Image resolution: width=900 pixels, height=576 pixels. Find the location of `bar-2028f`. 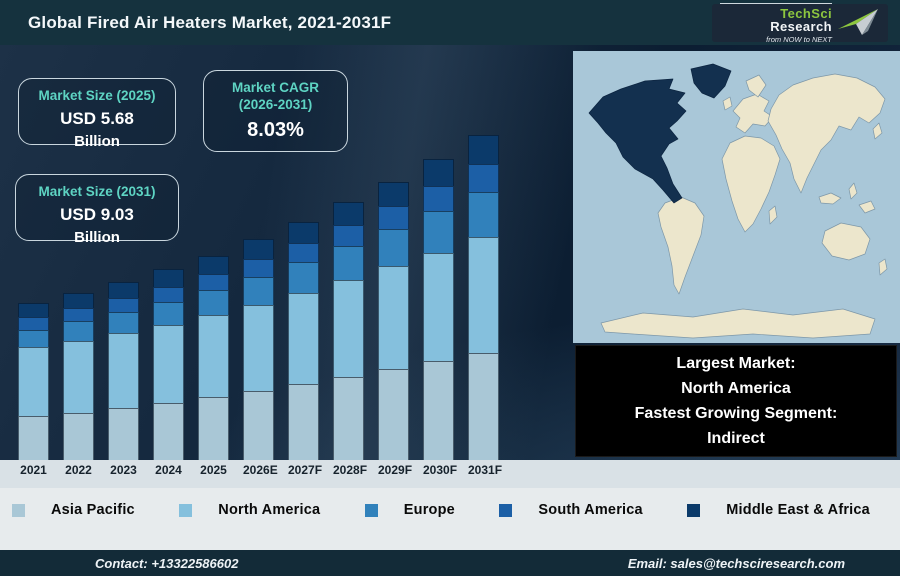

bar-2028f is located at coordinates (348, 330).